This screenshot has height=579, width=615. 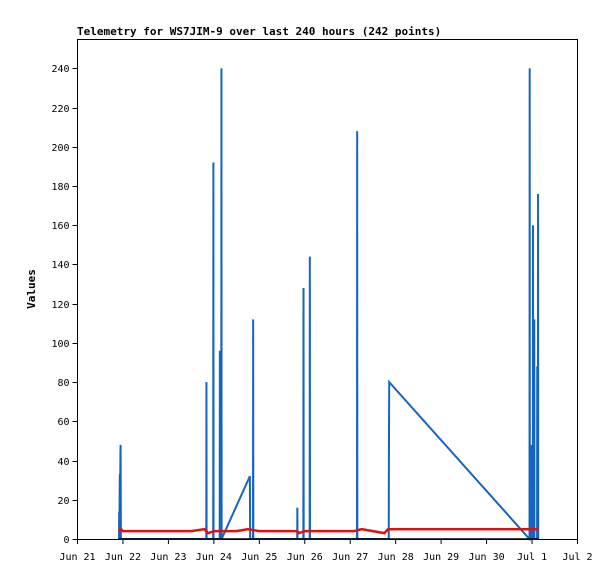 I want to click on x-tick-label: Jun 27, so click(x=350, y=557).